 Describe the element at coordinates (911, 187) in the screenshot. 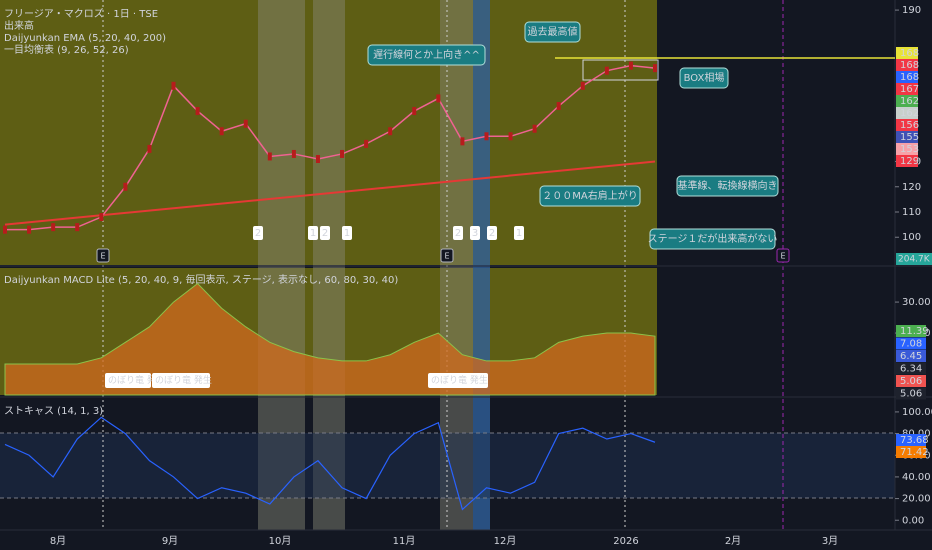

I see `y-tick-label: 120` at that location.